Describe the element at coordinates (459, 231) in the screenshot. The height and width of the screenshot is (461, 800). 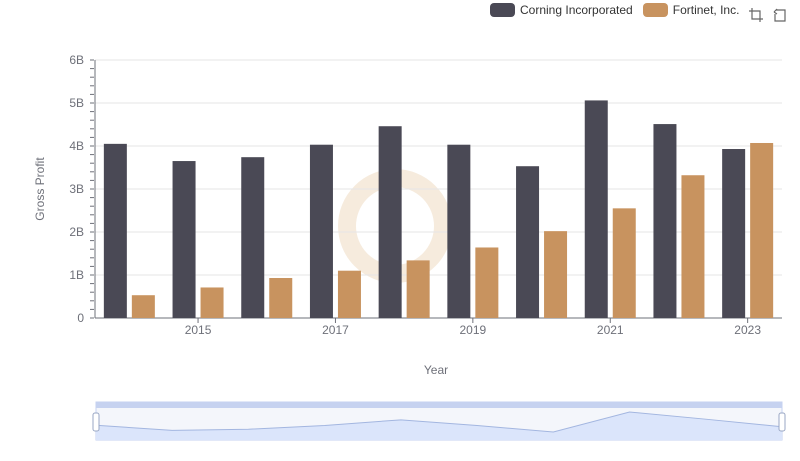
I see `bar-corning-2019` at that location.